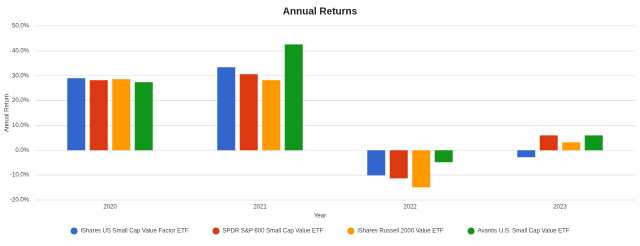  I want to click on x-tick-label: 2022, so click(410, 208).